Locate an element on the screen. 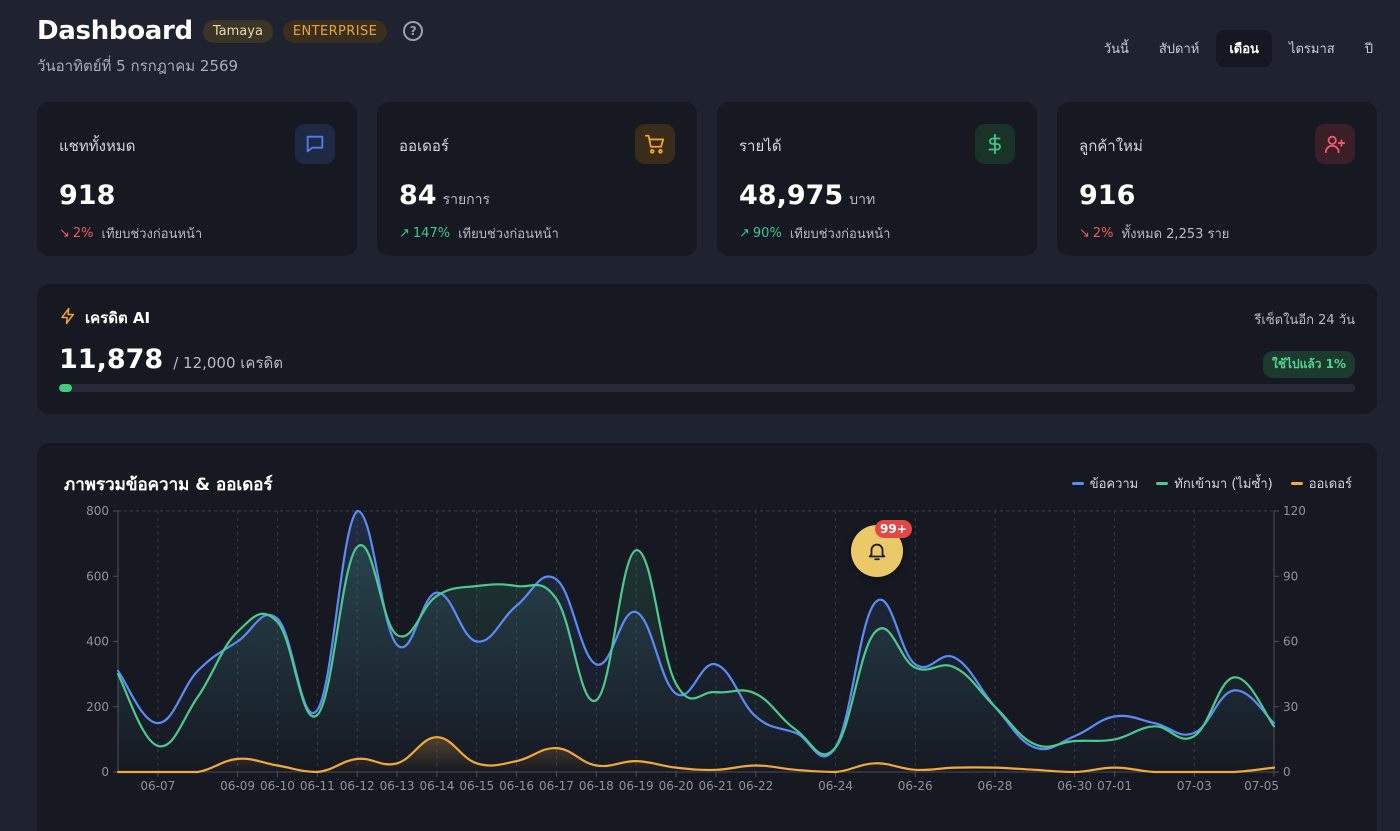  stat-footer: ↘ 2% เทียบช่วงก่อนหน้า is located at coordinates (197, 233).